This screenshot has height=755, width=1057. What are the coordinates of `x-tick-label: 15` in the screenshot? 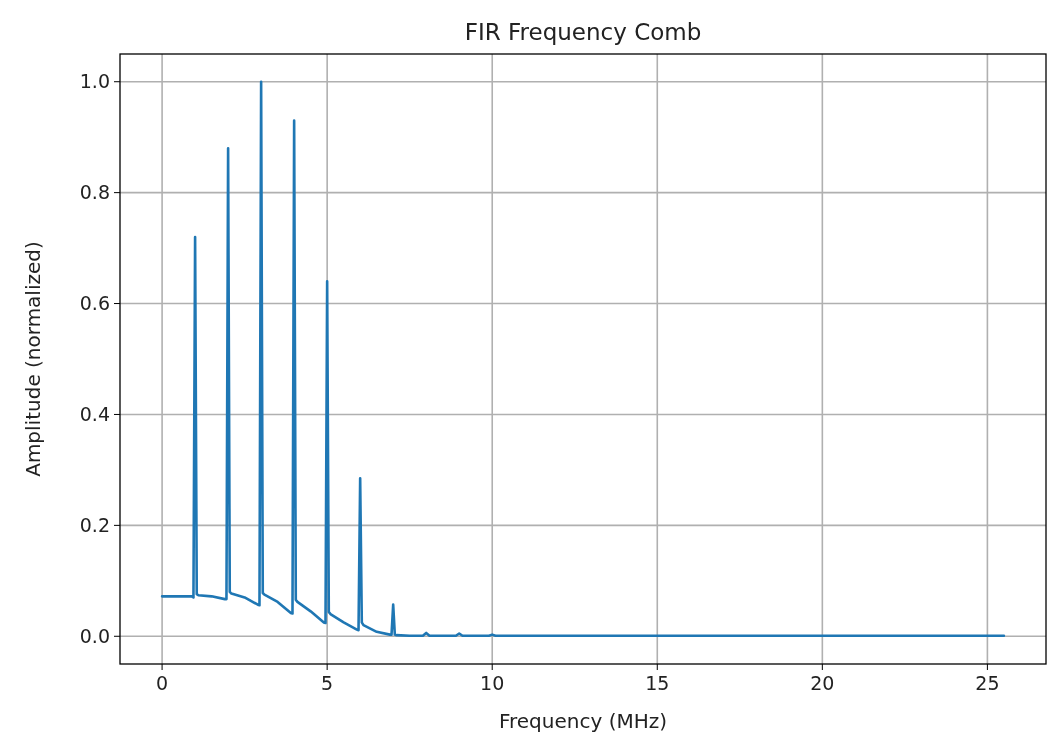 It's located at (657, 683).